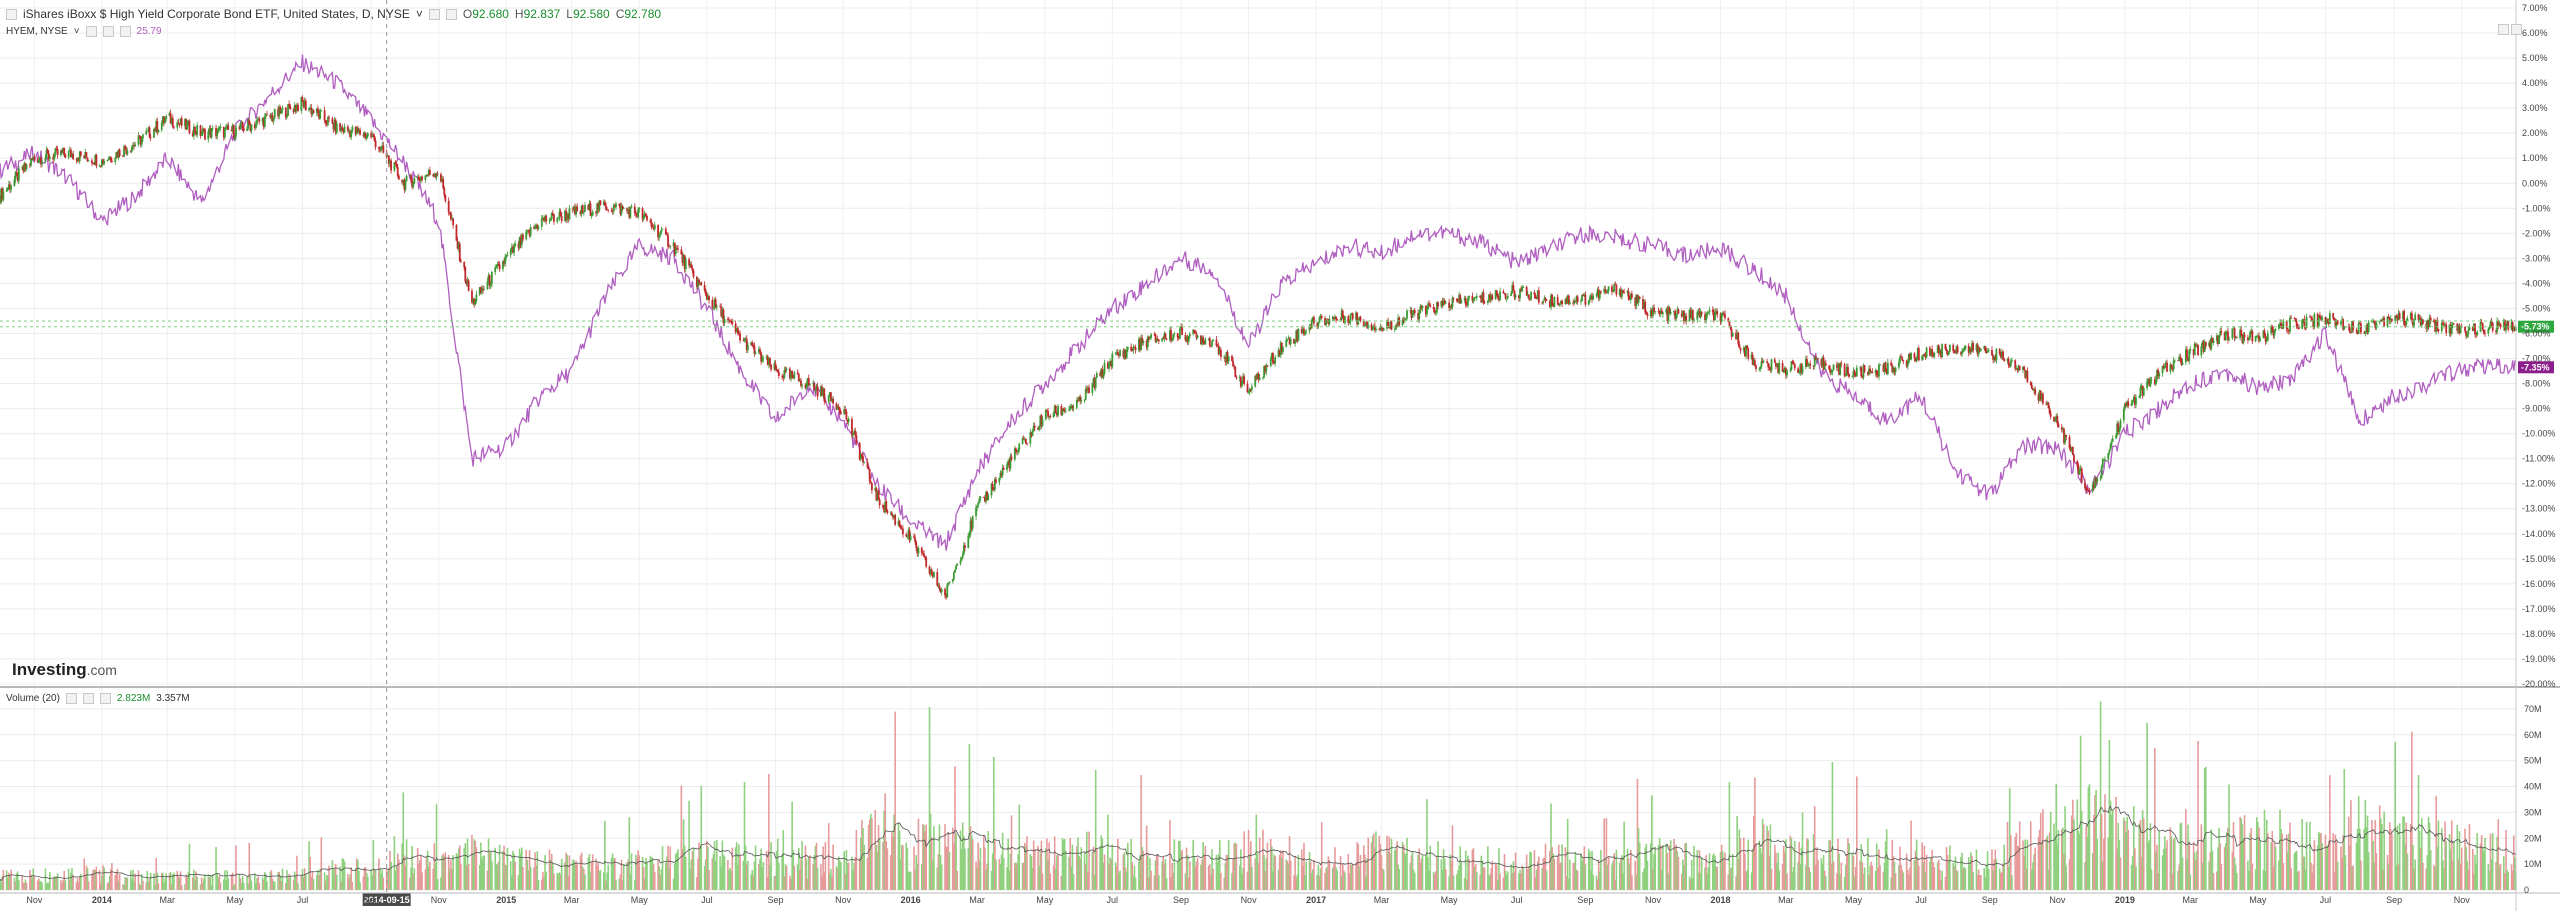 Image resolution: width=2560 pixels, height=916 pixels. I want to click on price-tick-label: 0.00%, so click(2535, 183).